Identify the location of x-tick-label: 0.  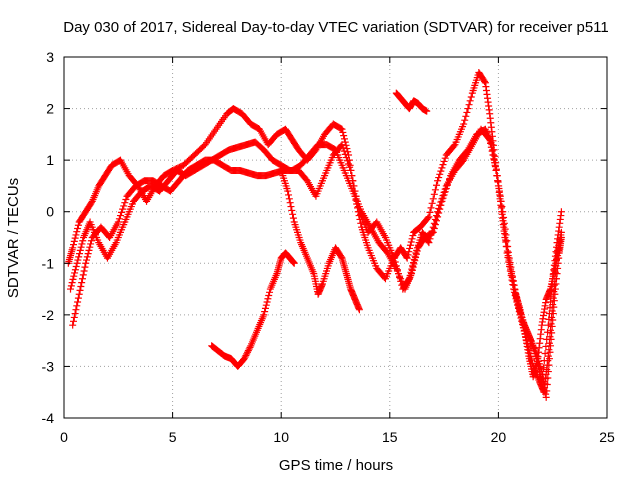
(64, 437).